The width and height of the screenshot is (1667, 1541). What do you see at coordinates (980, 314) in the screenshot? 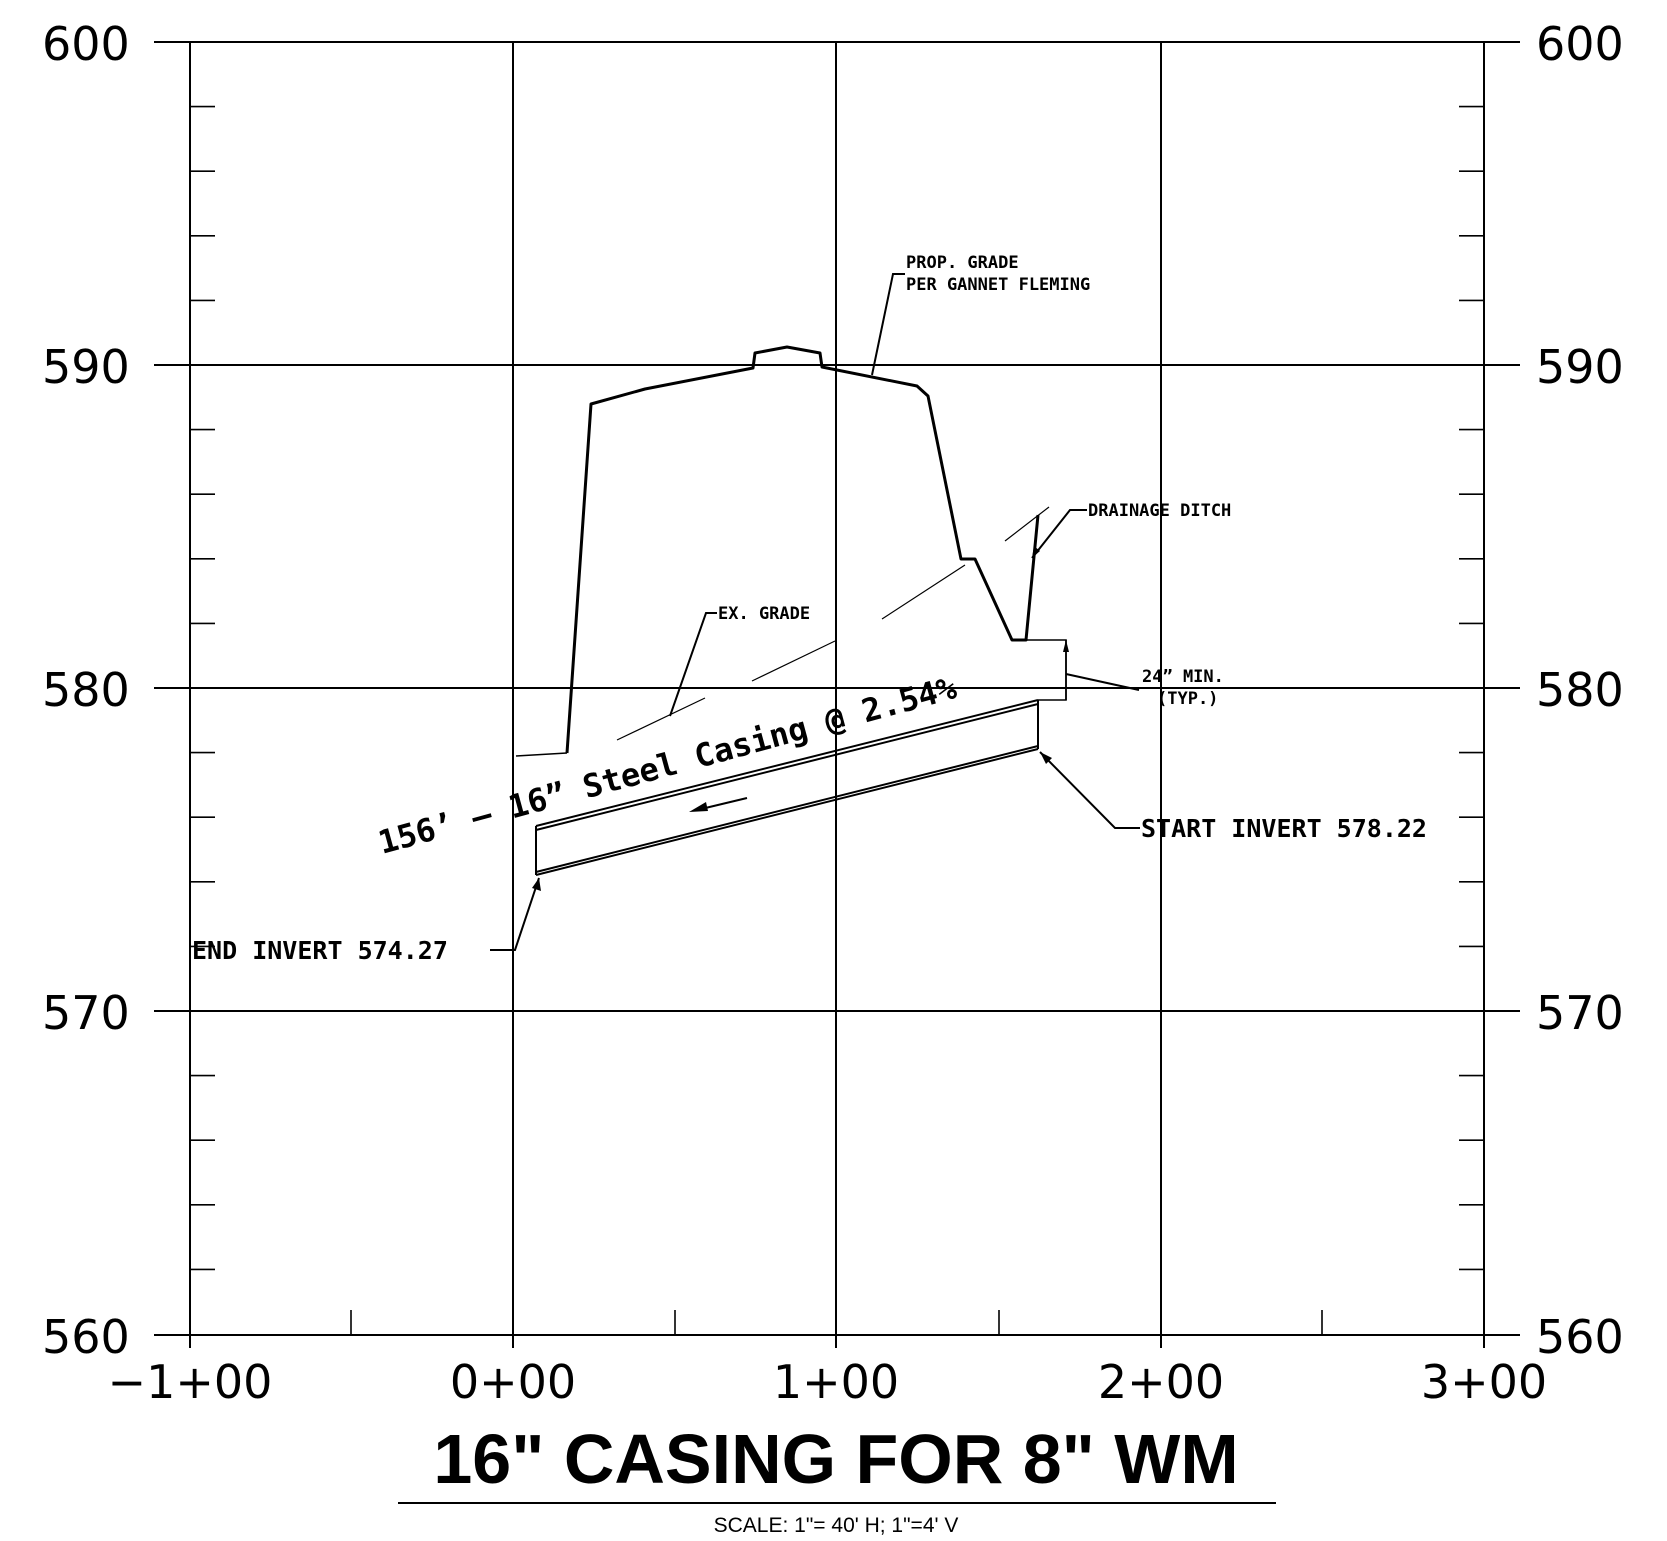
I see `prop-grade-callout: PROP. GRADE PER GANNET FLEMING` at bounding box center [980, 314].